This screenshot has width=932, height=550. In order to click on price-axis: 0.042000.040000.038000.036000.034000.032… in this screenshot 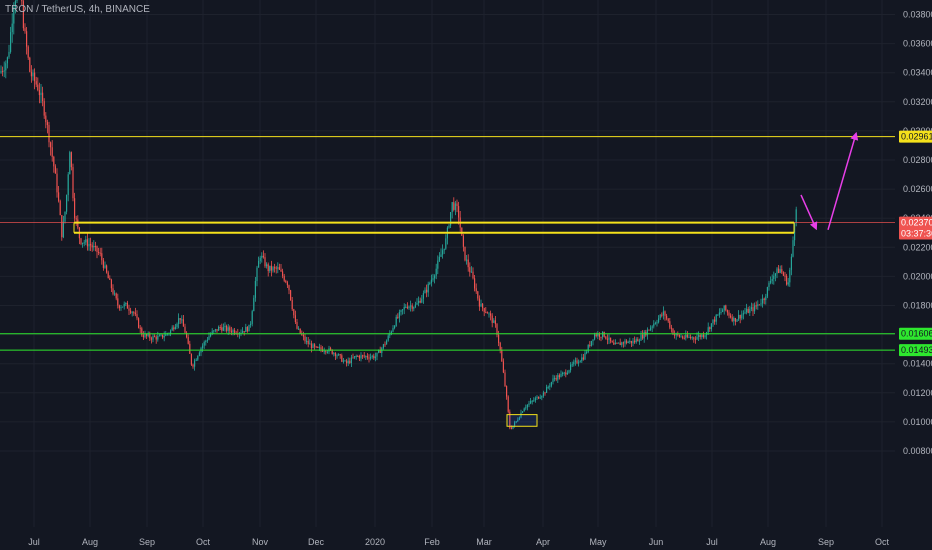, I will do `click(915, 228)`.